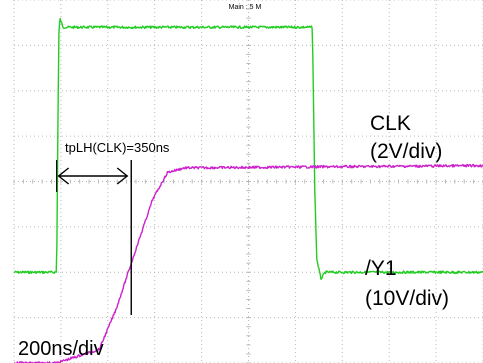 The height and width of the screenshot is (363, 483). I want to click on measurement-markers, so click(94, 237).